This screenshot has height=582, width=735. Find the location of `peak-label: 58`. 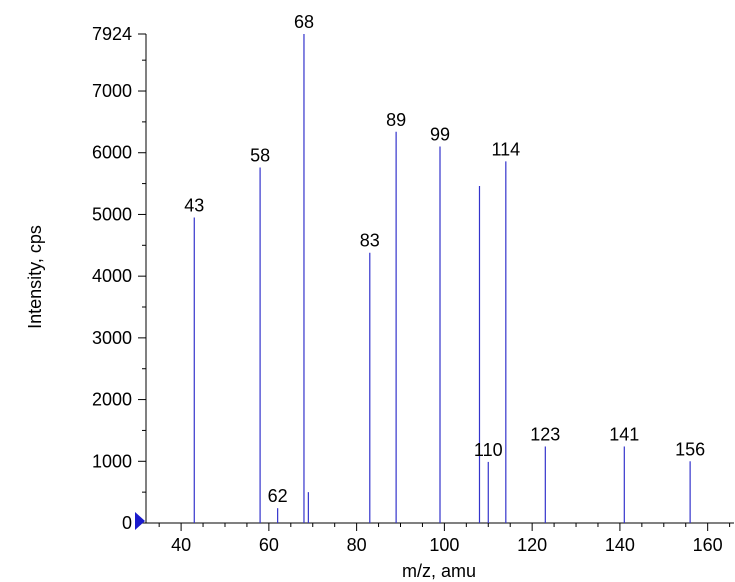

peak-label: 58 is located at coordinates (260, 156).